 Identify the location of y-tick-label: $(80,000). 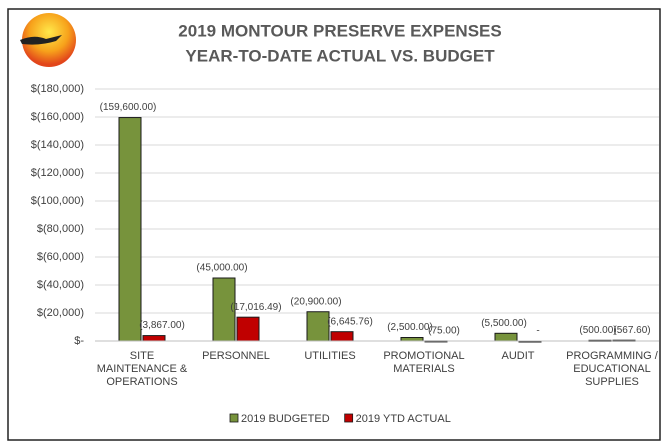
(60, 229).